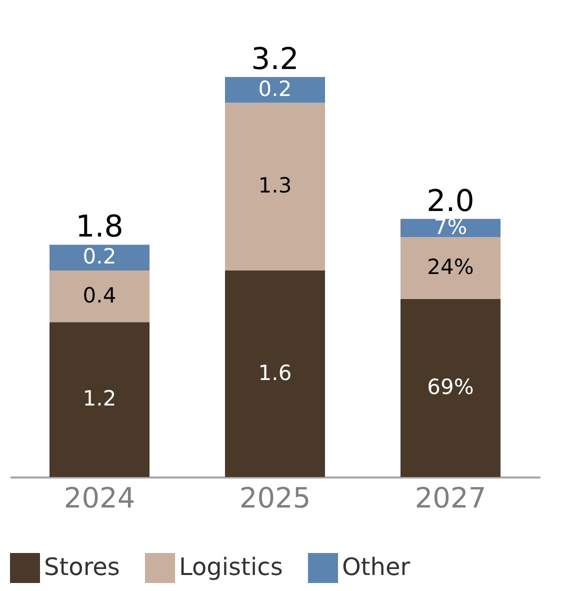 The height and width of the screenshot is (591, 582). What do you see at coordinates (376, 567) in the screenshot?
I see `legend-label: Other` at bounding box center [376, 567].